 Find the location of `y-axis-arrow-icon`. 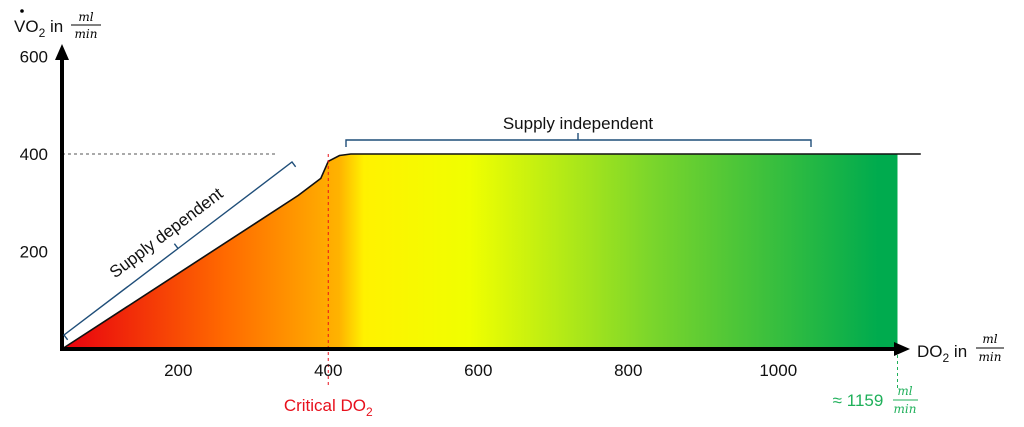

y-axis-arrow-icon is located at coordinates (62, 52).